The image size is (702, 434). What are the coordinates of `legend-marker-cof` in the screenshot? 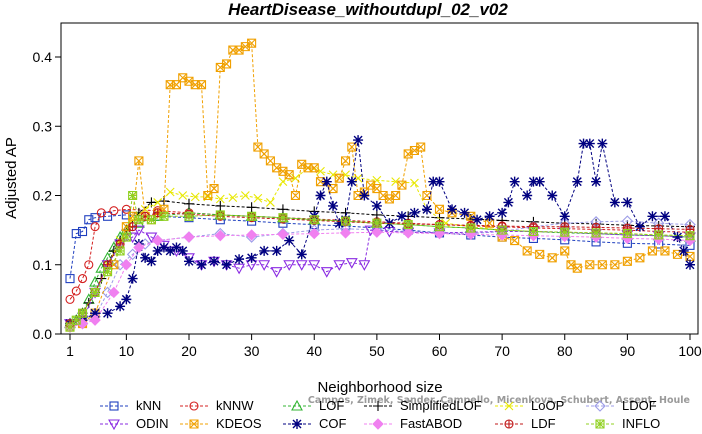 It's located at (297, 424).